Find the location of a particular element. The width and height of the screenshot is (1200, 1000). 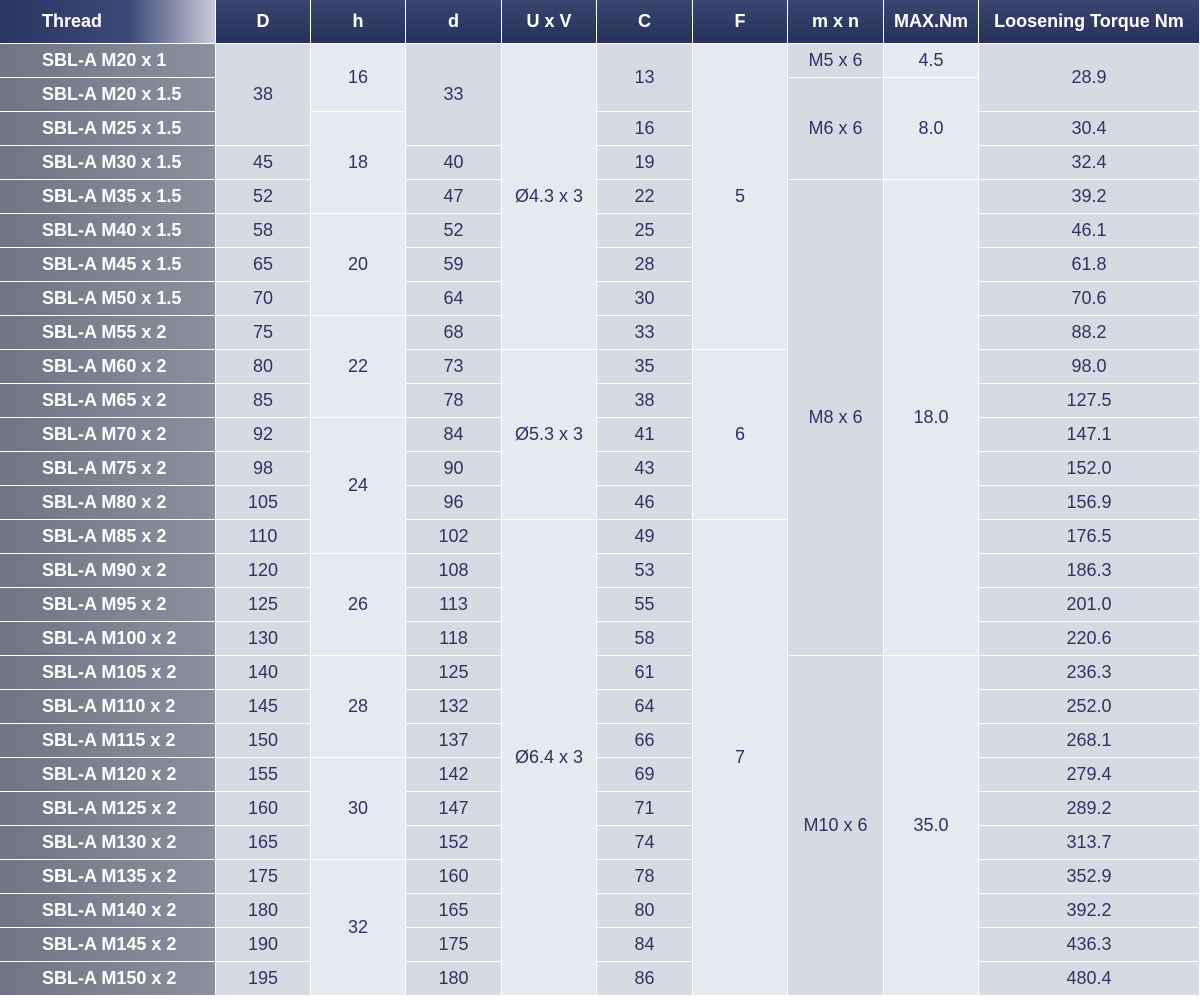

value-cell: 190 is located at coordinates (263, 945).